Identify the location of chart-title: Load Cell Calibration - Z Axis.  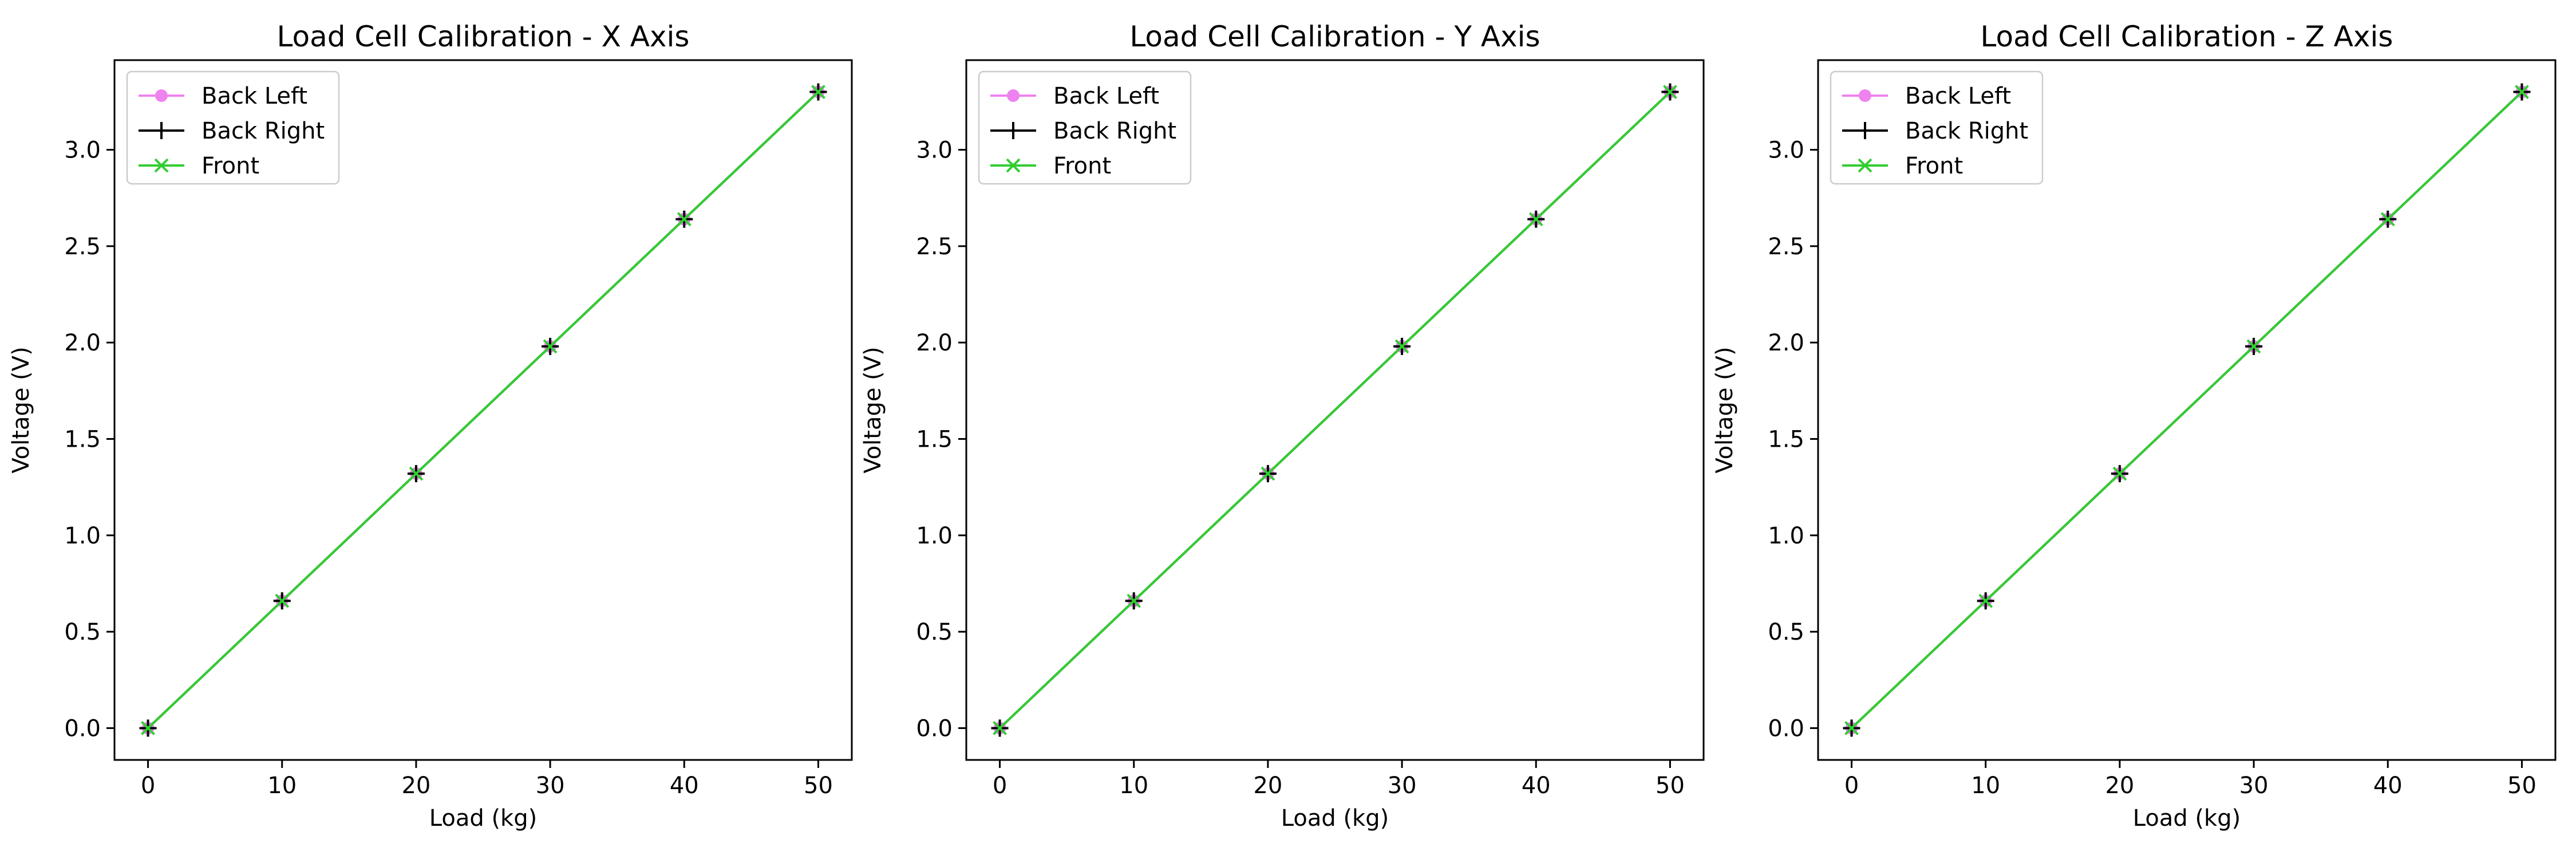
(2187, 36).